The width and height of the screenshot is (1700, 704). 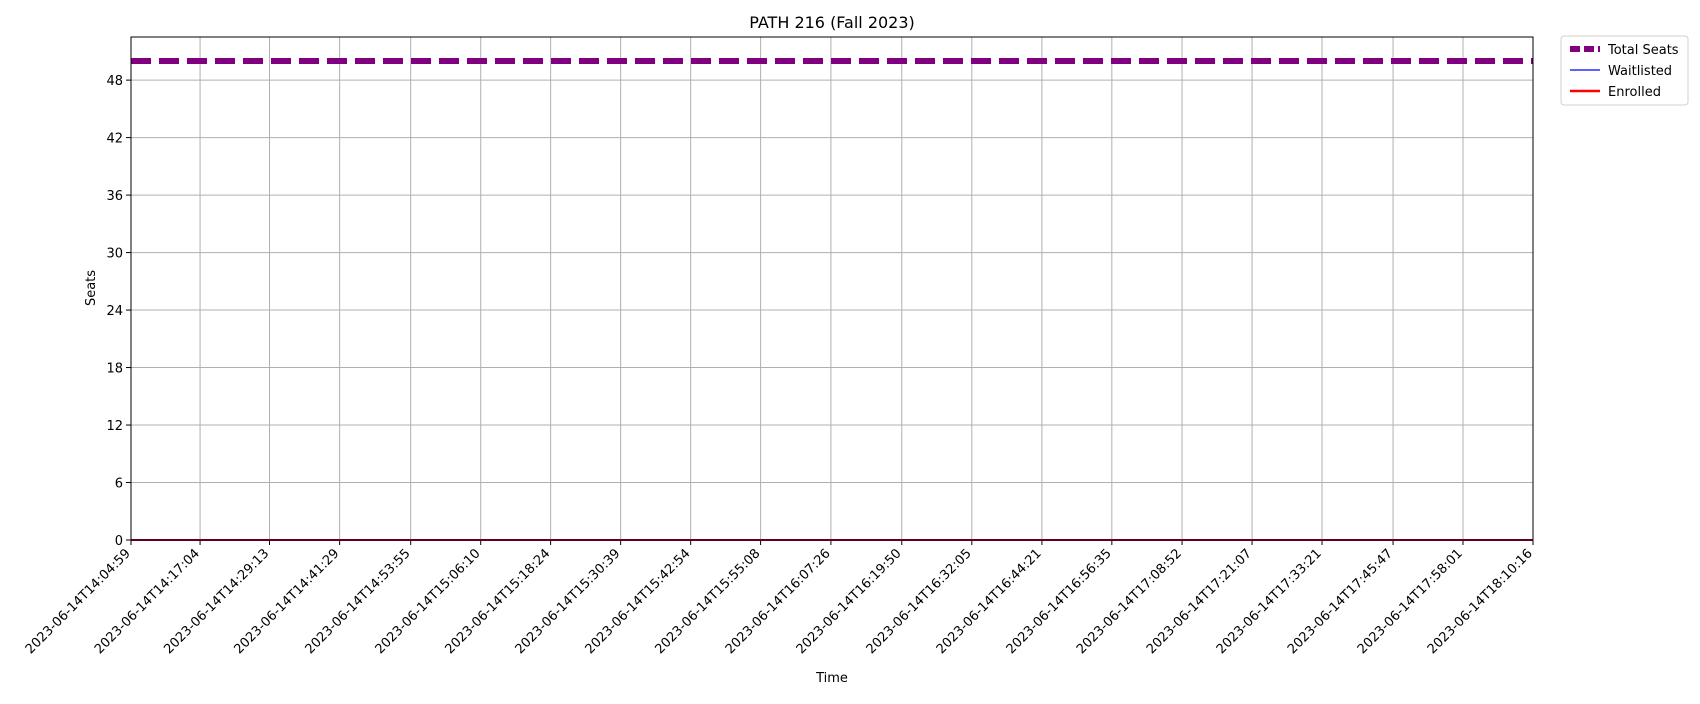 What do you see at coordinates (831, 678) in the screenshot?
I see `x-axis-label: Time` at bounding box center [831, 678].